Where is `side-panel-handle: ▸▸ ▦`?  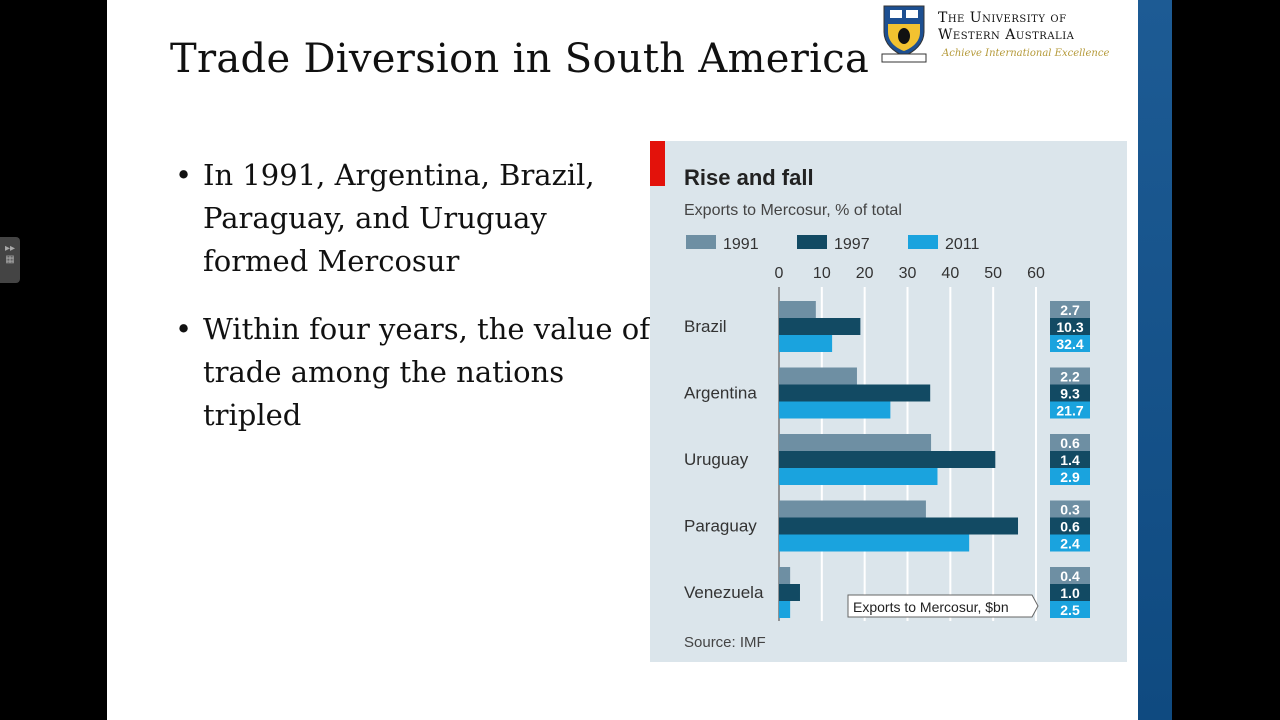 side-panel-handle: ▸▸ ▦ is located at coordinates (10, 260).